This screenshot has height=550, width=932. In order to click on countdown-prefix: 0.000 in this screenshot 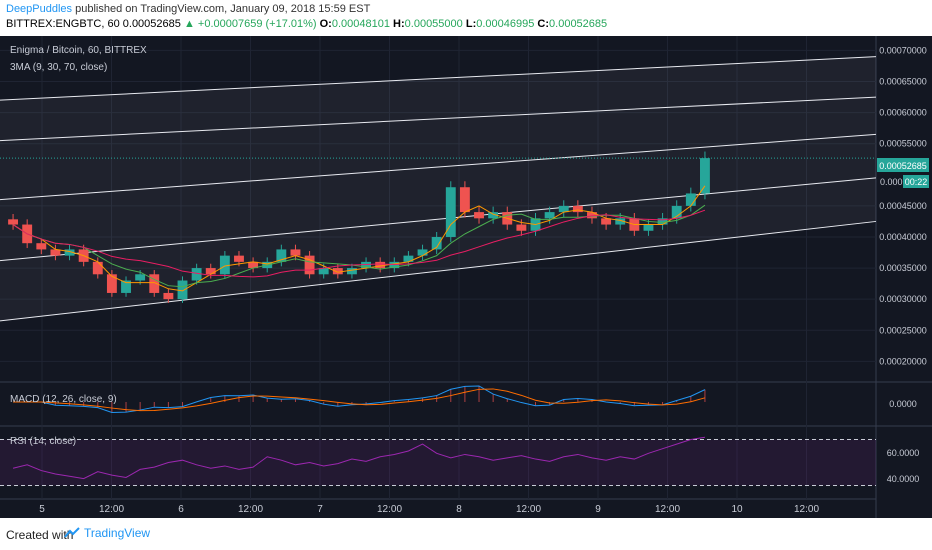, I will do `click(891, 182)`.